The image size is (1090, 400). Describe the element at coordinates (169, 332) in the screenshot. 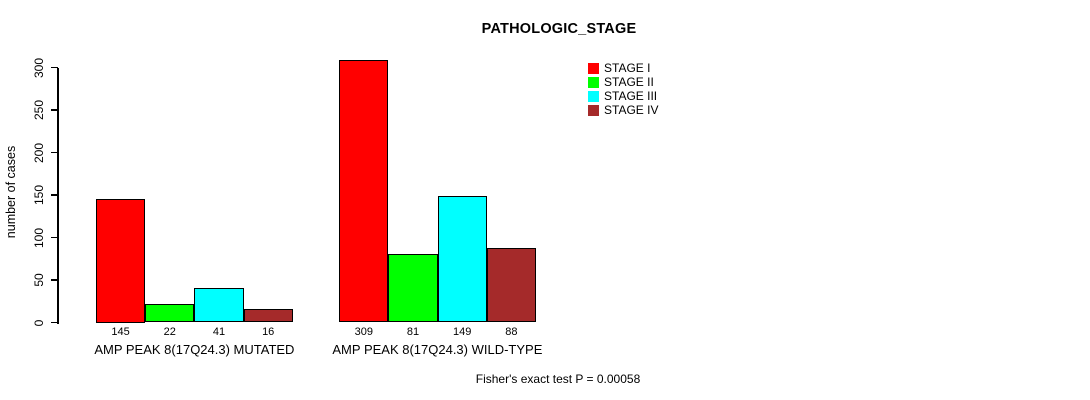

I see `bar-value-label: 22` at that location.